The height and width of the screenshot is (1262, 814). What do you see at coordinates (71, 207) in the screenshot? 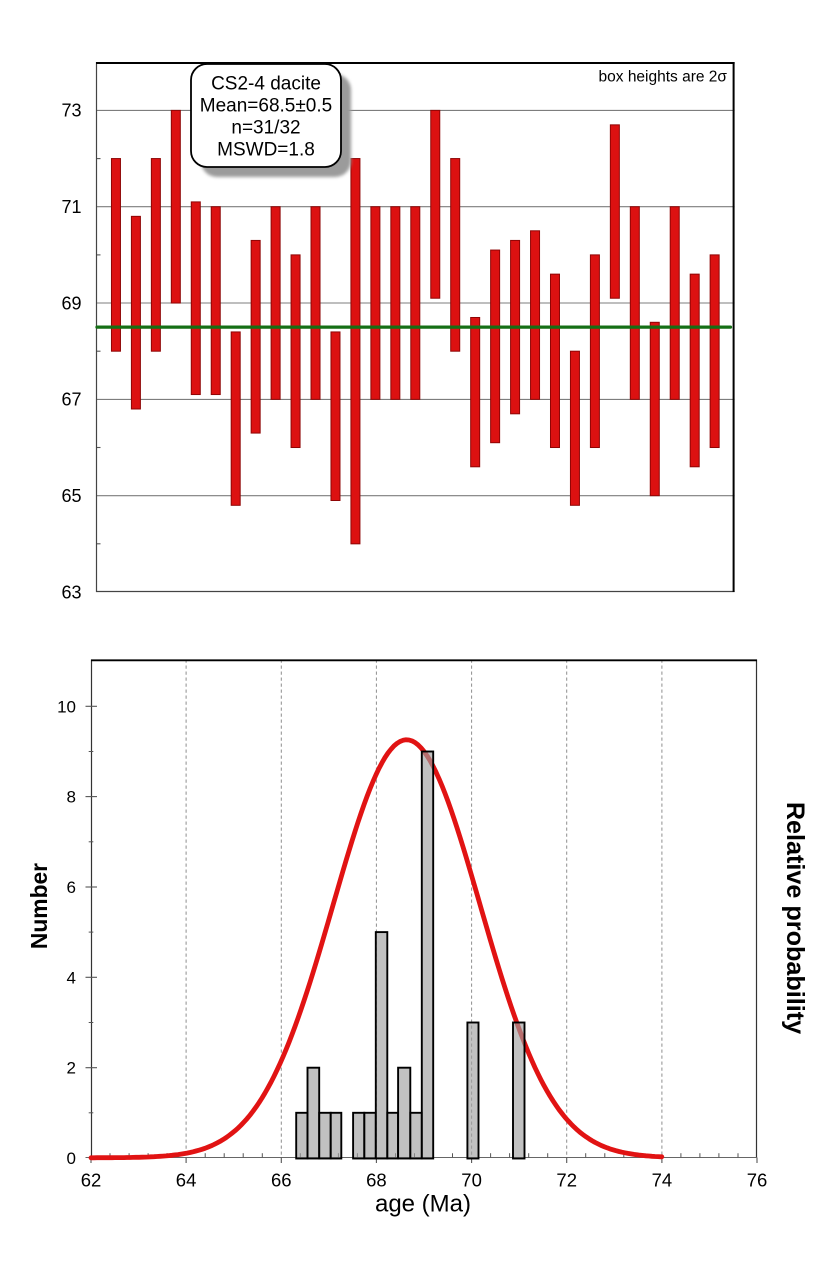
I see `svg-text: 71` at bounding box center [71, 207].